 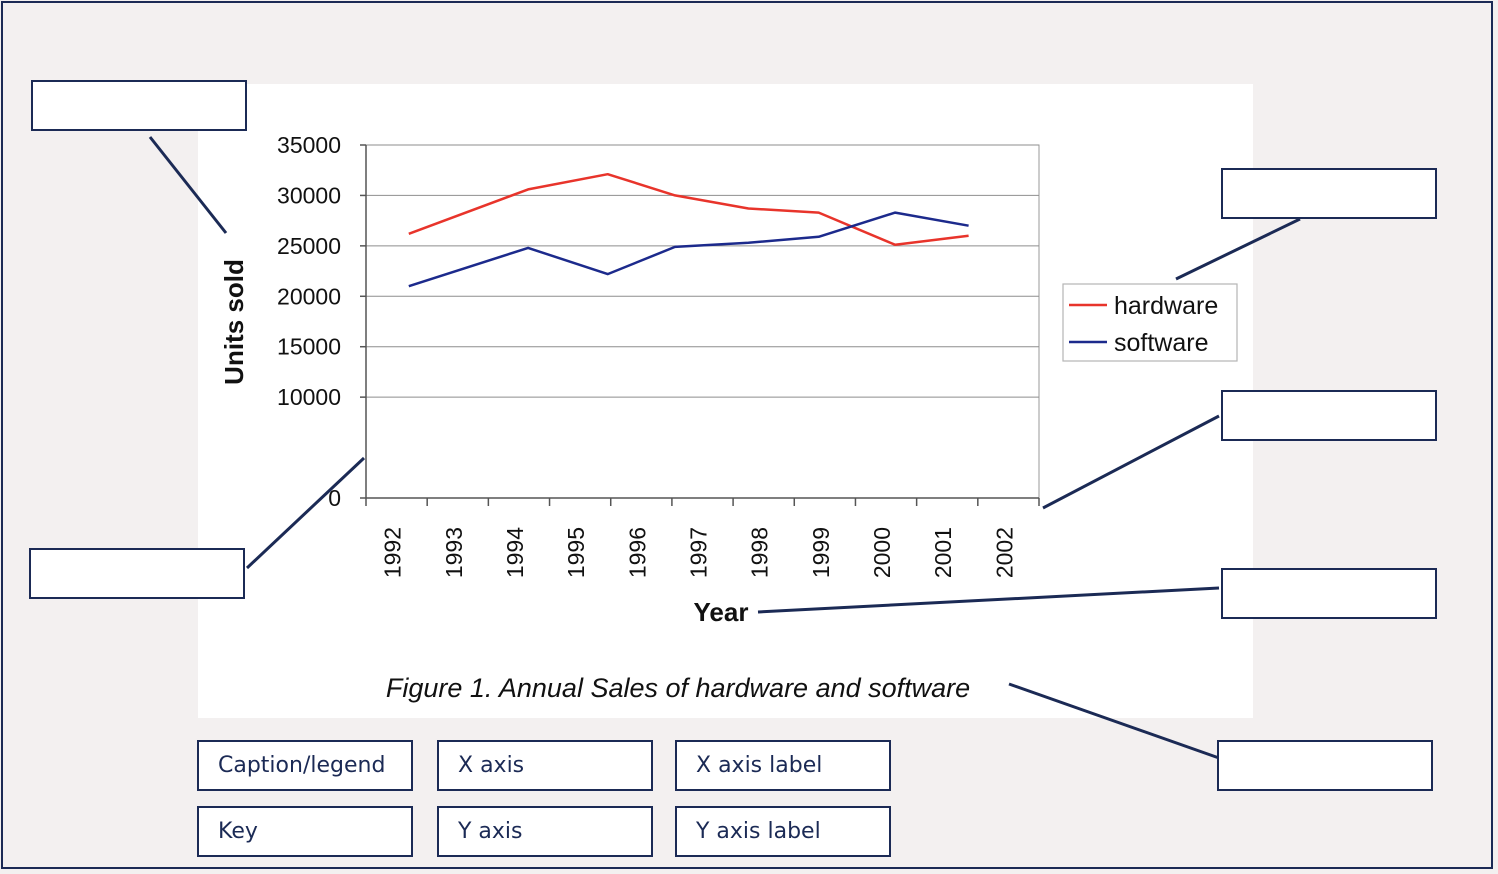 What do you see at coordinates (309, 195) in the screenshot?
I see `y-tick-label: 30000` at bounding box center [309, 195].